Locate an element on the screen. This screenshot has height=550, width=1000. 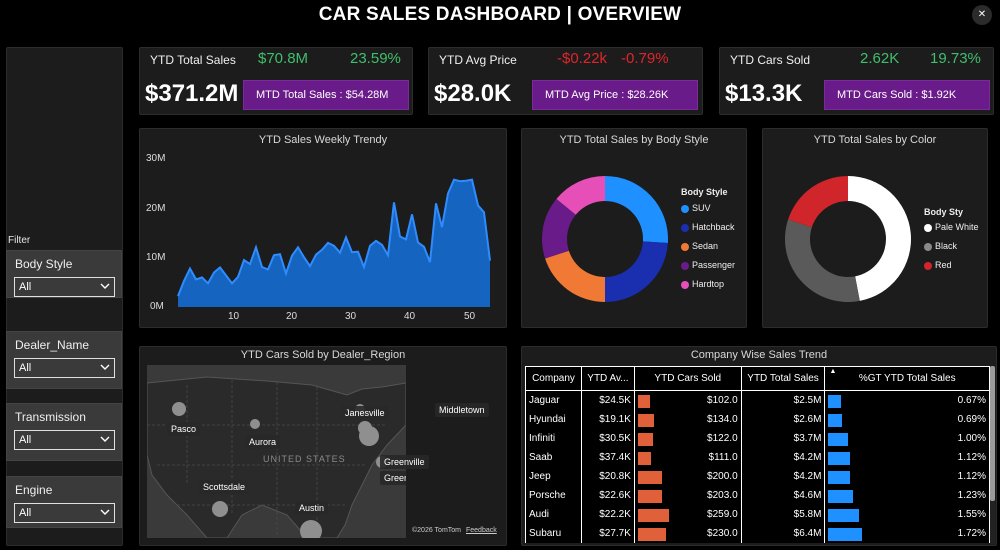
cell-cars-sold: $111.0 is located at coordinates (687, 457).